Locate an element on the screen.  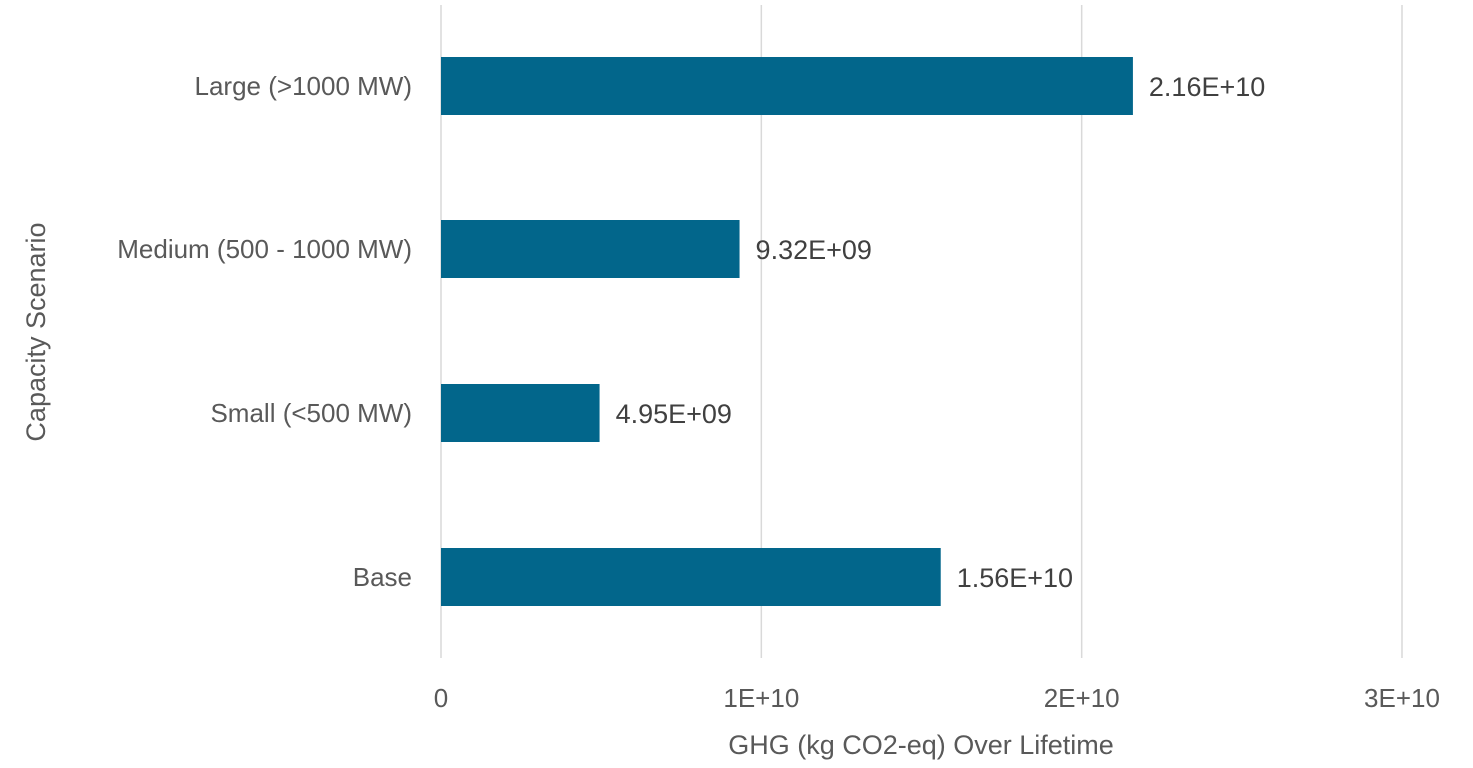
data-label: 1.56E+10 is located at coordinates (1015, 578).